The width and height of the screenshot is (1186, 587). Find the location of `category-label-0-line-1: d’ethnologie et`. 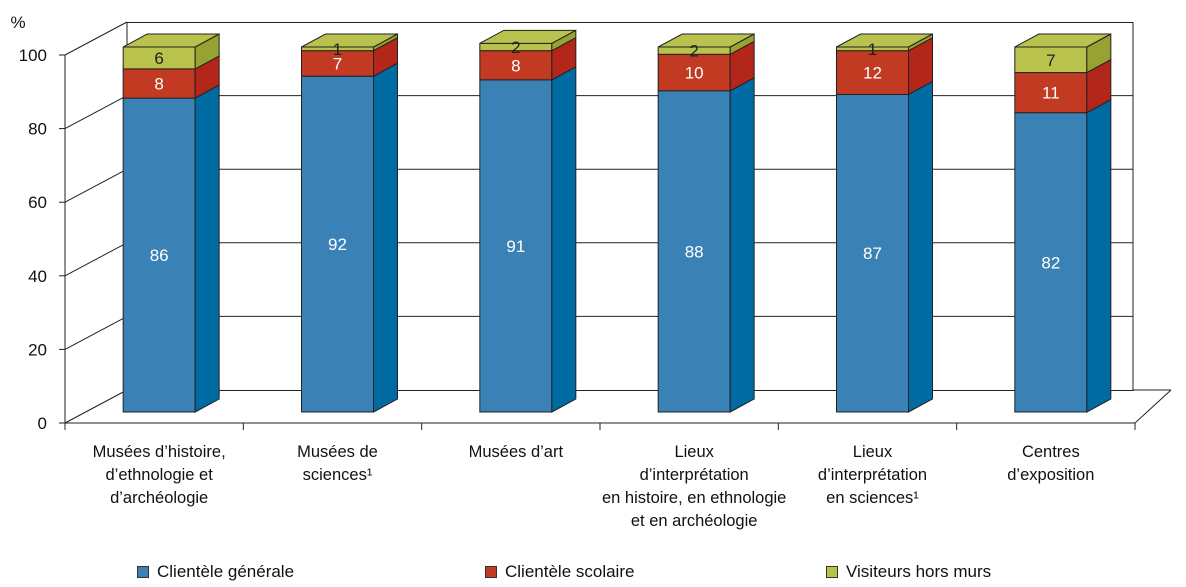

category-label-0-line-1: d’ethnologie et is located at coordinates (159, 475).